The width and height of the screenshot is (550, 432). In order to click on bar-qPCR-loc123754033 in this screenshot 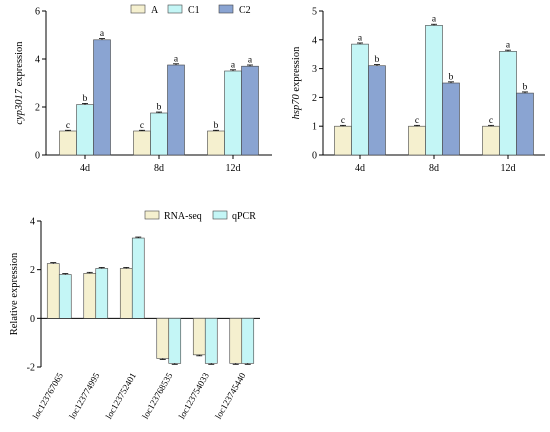, I will do `click(211, 341)`.